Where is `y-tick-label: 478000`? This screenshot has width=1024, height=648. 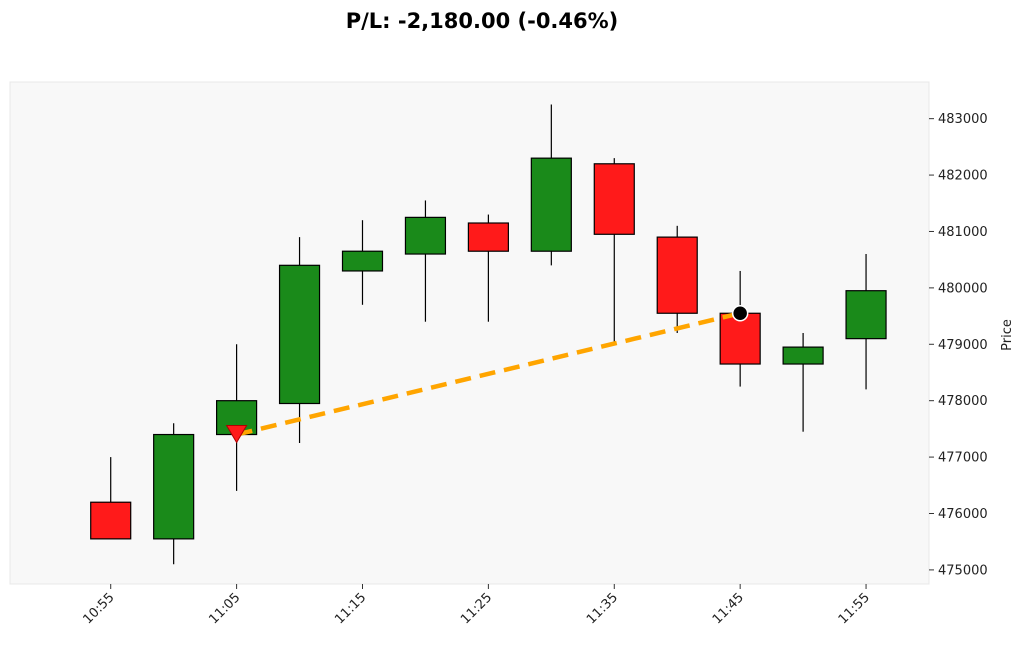 y-tick-label: 478000 is located at coordinates (963, 401).